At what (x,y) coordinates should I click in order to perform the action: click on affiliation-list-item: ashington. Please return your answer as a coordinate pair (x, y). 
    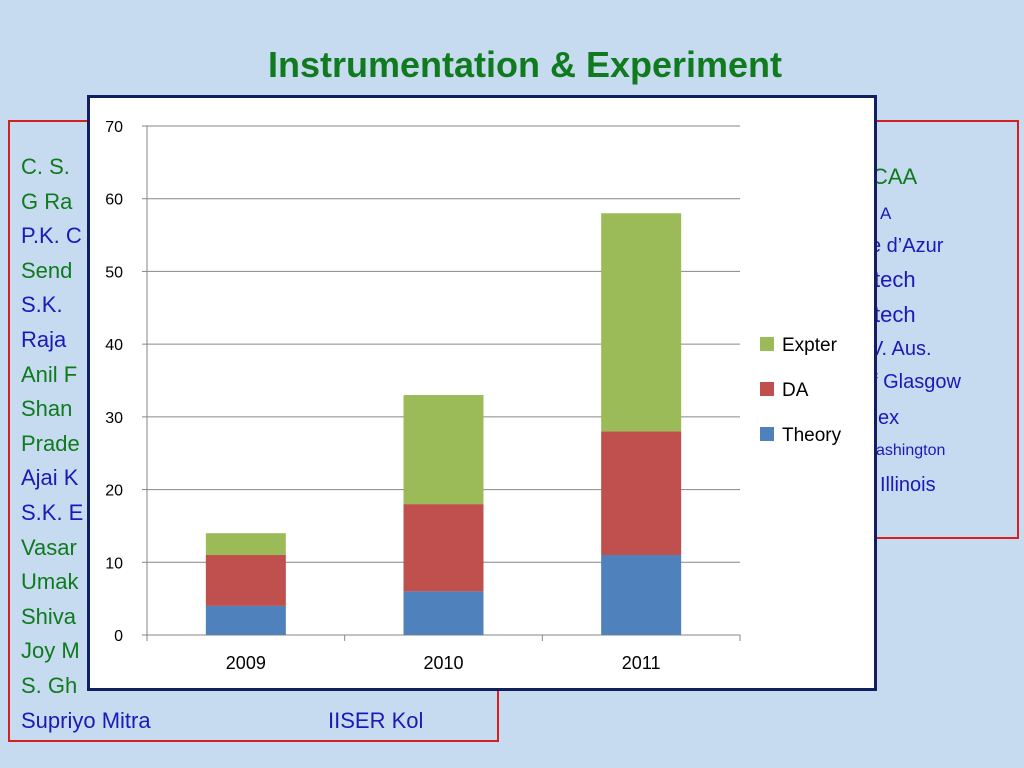
    Looking at the image, I should click on (911, 450).